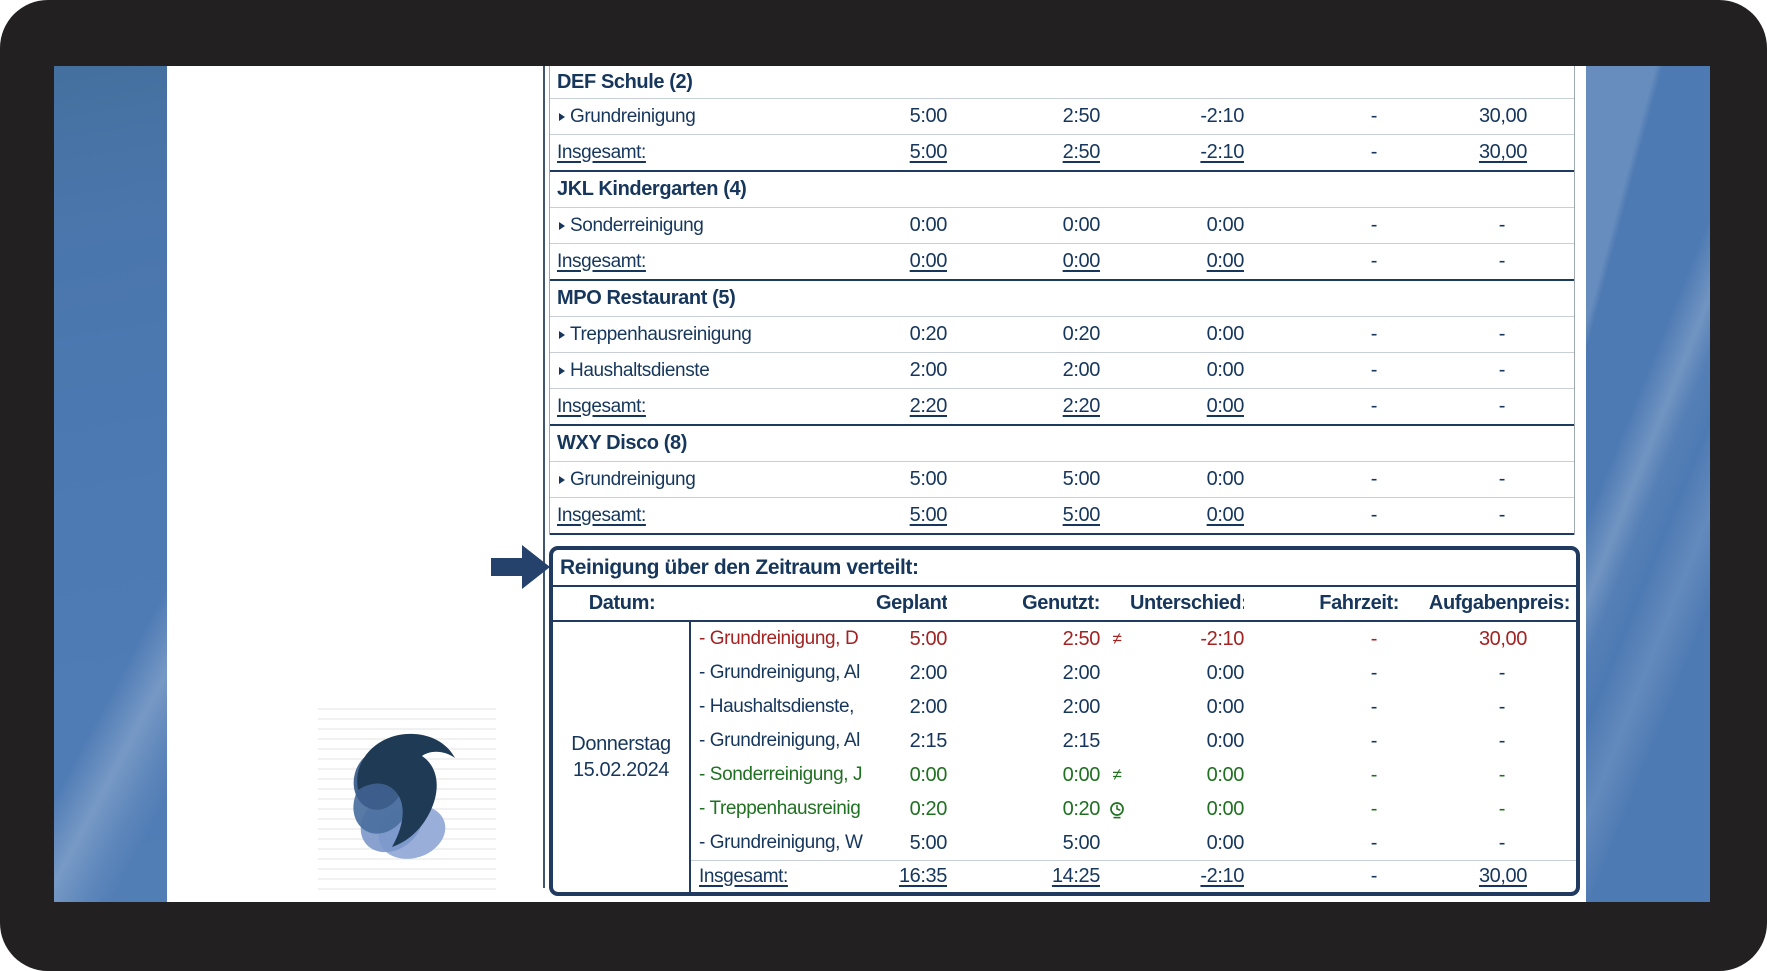 This screenshot has height=971, width=1767. I want to click on num0-value: 2:20, so click(928, 406).